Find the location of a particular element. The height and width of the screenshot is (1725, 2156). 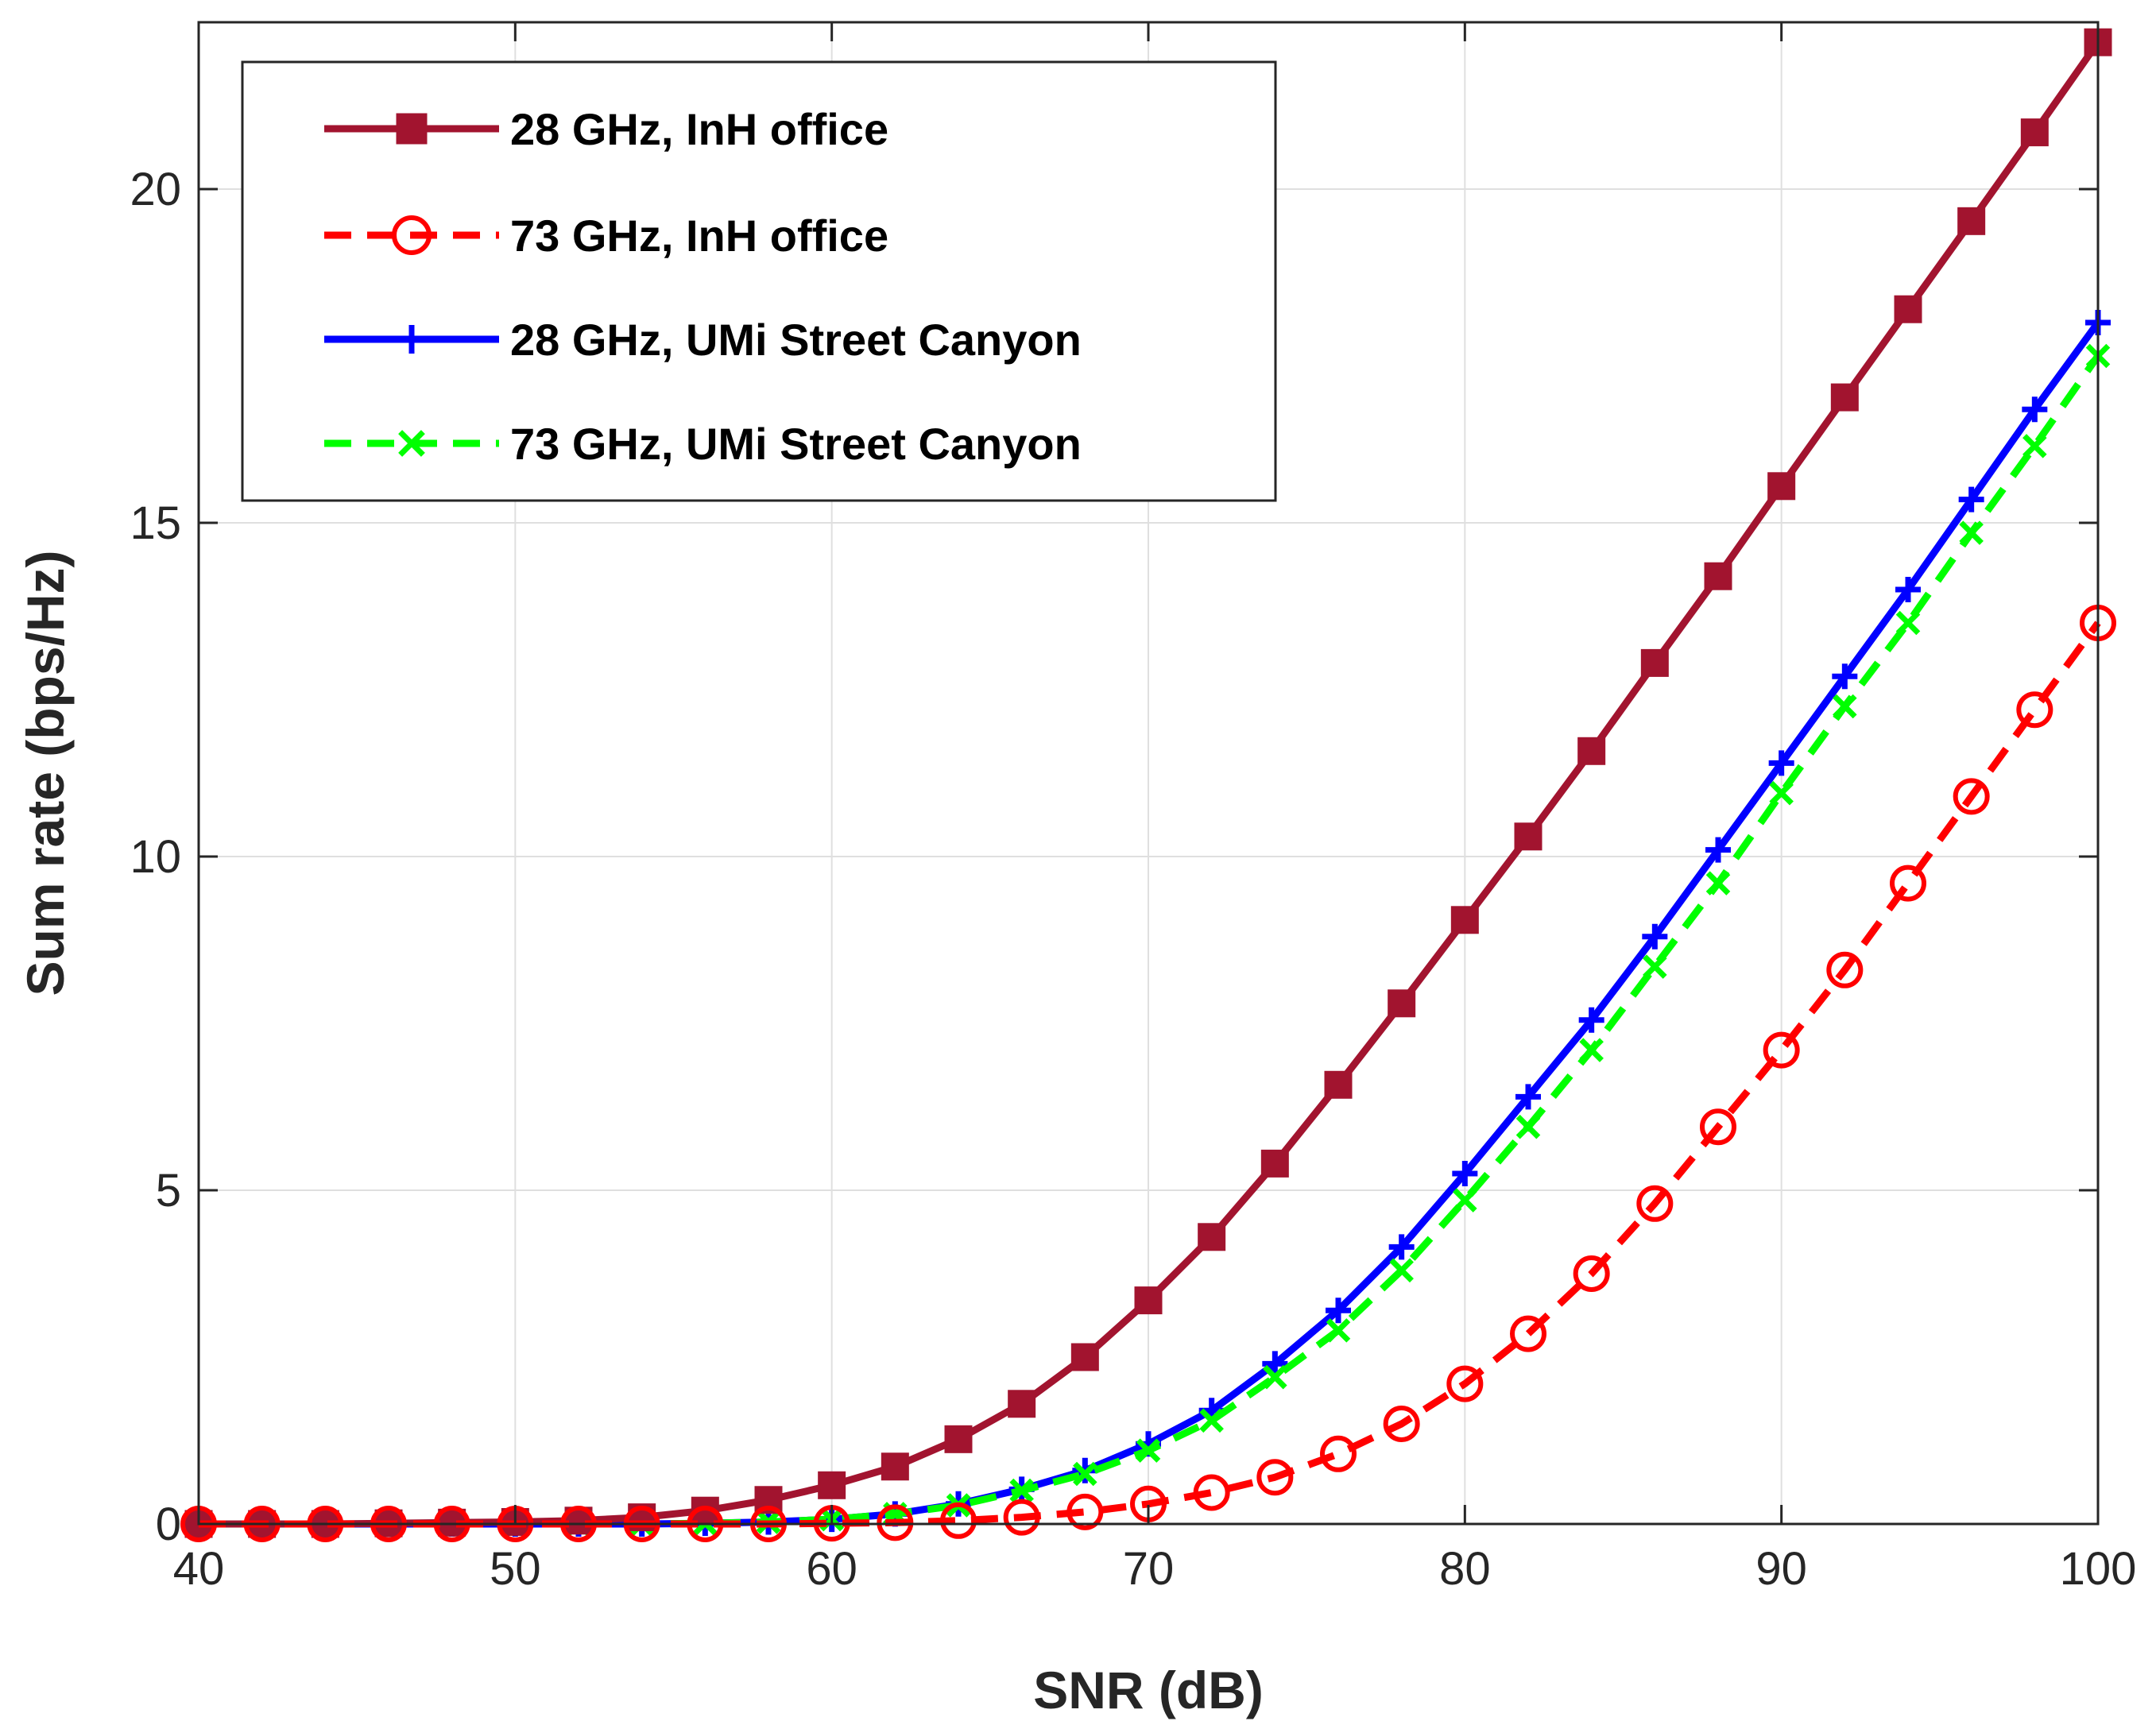

x-tick-label: 80 is located at coordinates (1465, 1569).